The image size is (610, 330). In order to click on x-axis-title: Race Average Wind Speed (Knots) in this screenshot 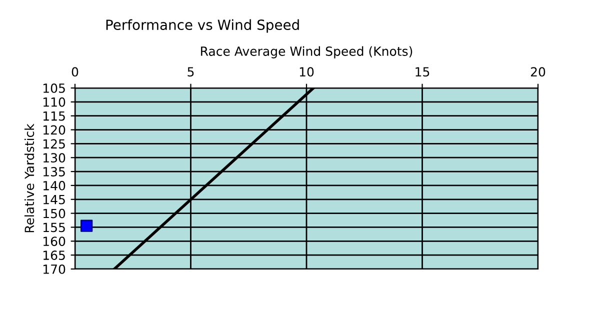, I will do `click(306, 52)`.